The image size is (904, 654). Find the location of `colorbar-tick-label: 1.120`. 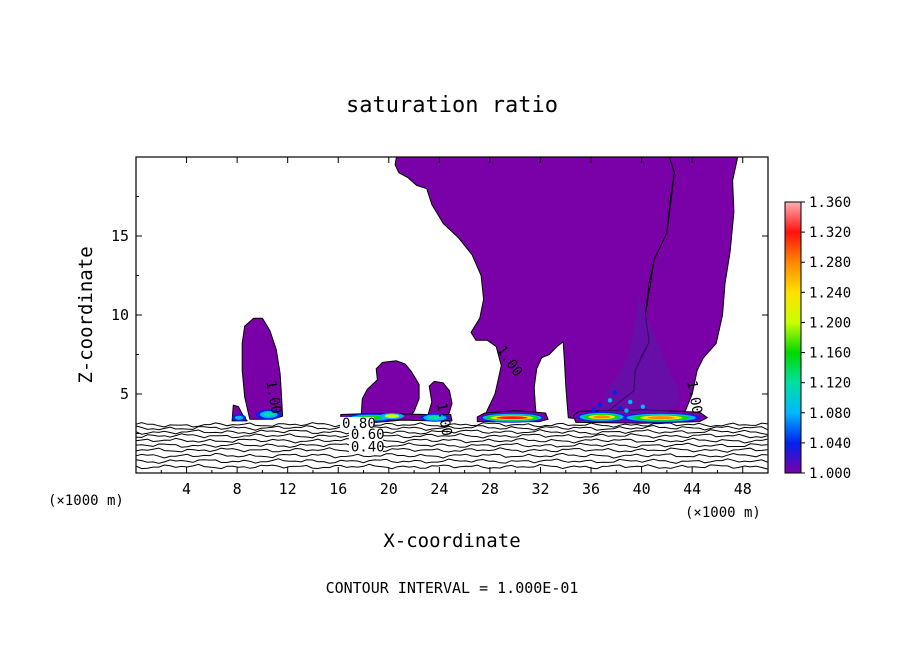

colorbar-tick-label: 1.120 is located at coordinates (830, 384).